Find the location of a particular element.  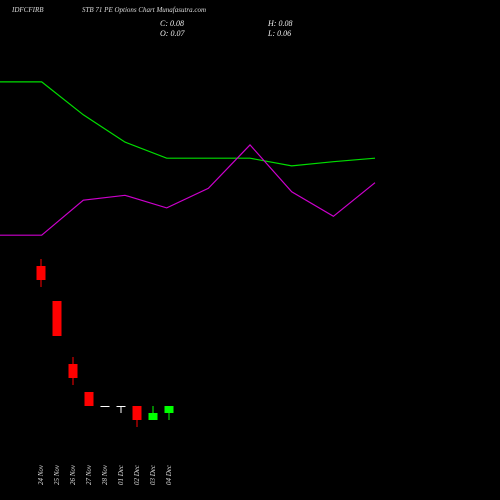

x-tick-label: 28 Nov is located at coordinates (105, 474).